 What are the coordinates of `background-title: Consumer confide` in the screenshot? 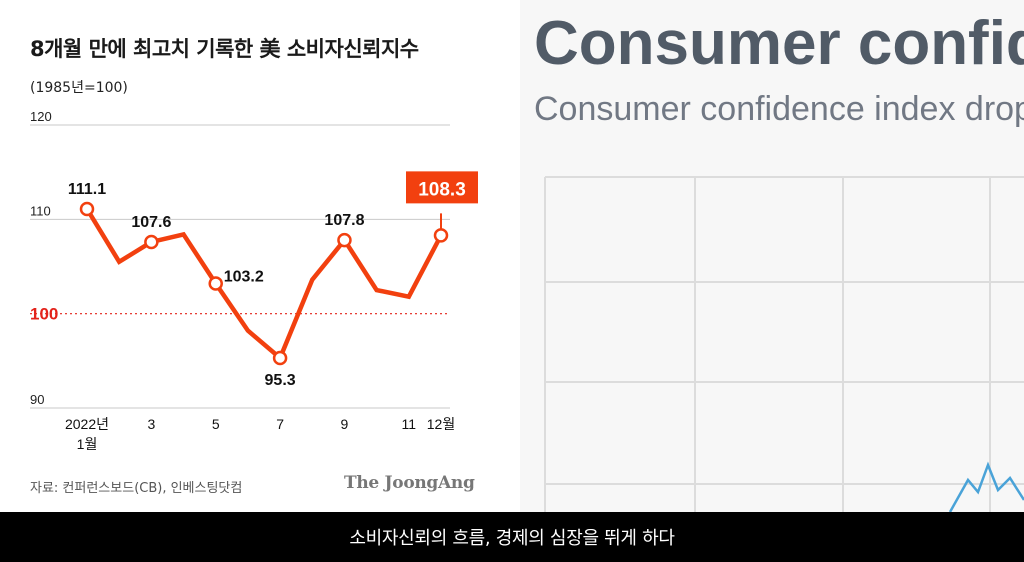 It's located at (779, 43).